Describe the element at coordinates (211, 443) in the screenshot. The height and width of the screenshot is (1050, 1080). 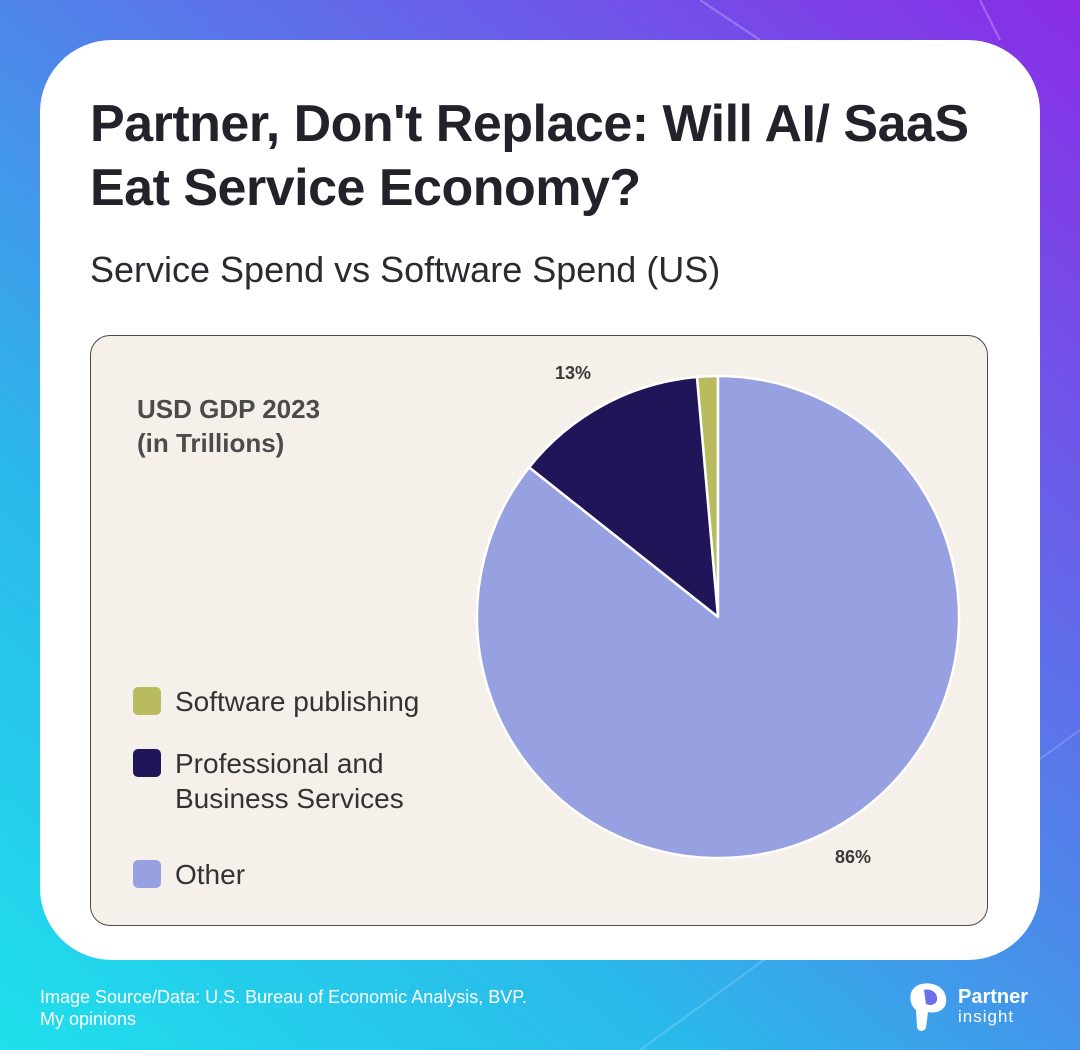
I see `chart-title-line-2: (in Trillions)` at that location.